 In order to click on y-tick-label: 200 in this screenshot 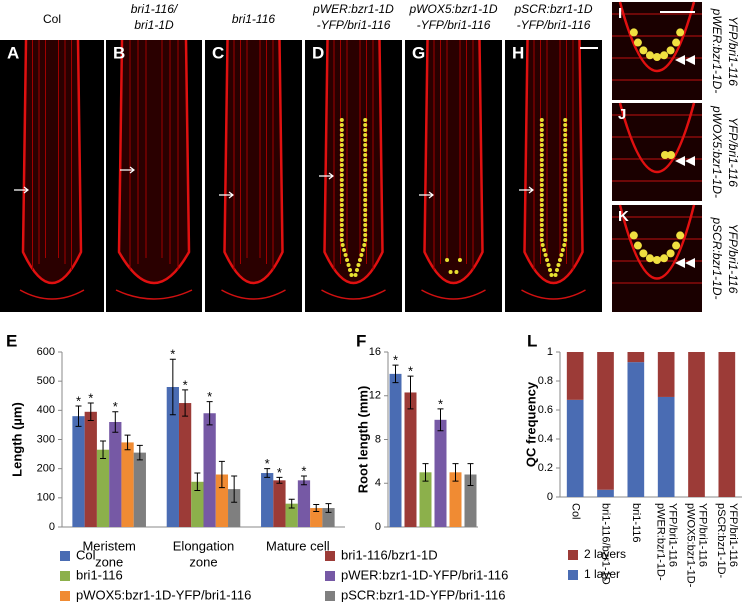, I will do `click(46, 469)`.